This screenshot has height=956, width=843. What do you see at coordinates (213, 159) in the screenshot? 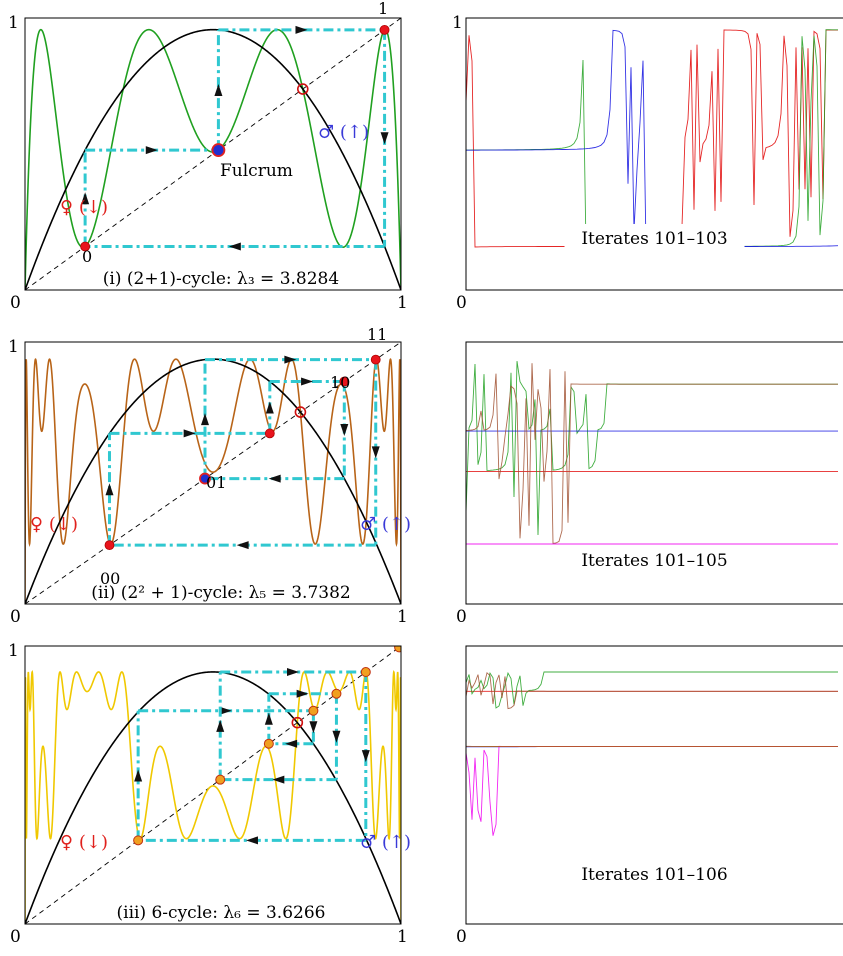
I see `parabola-curve` at bounding box center [213, 159].